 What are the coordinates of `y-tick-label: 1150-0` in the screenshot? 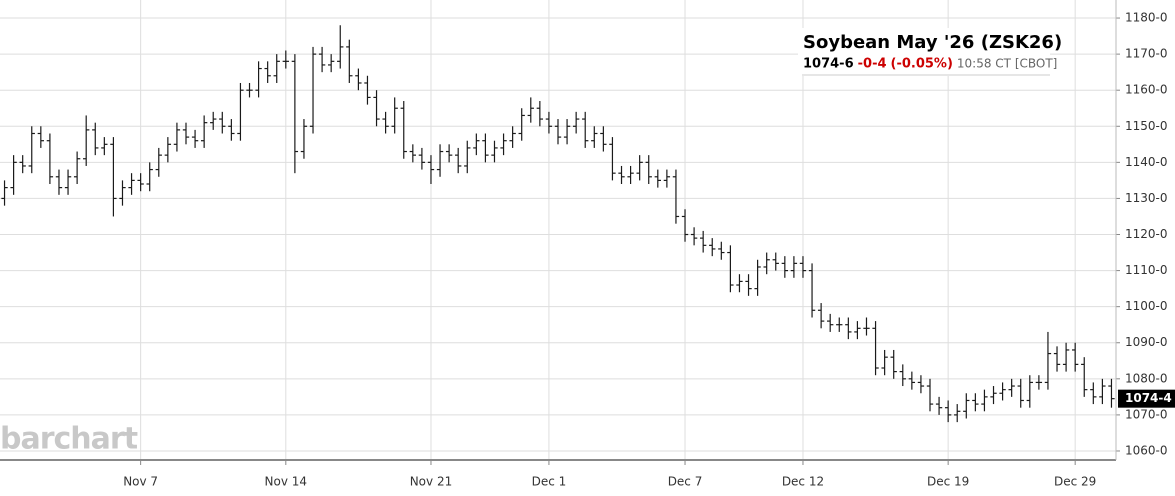 It's located at (1146, 126).